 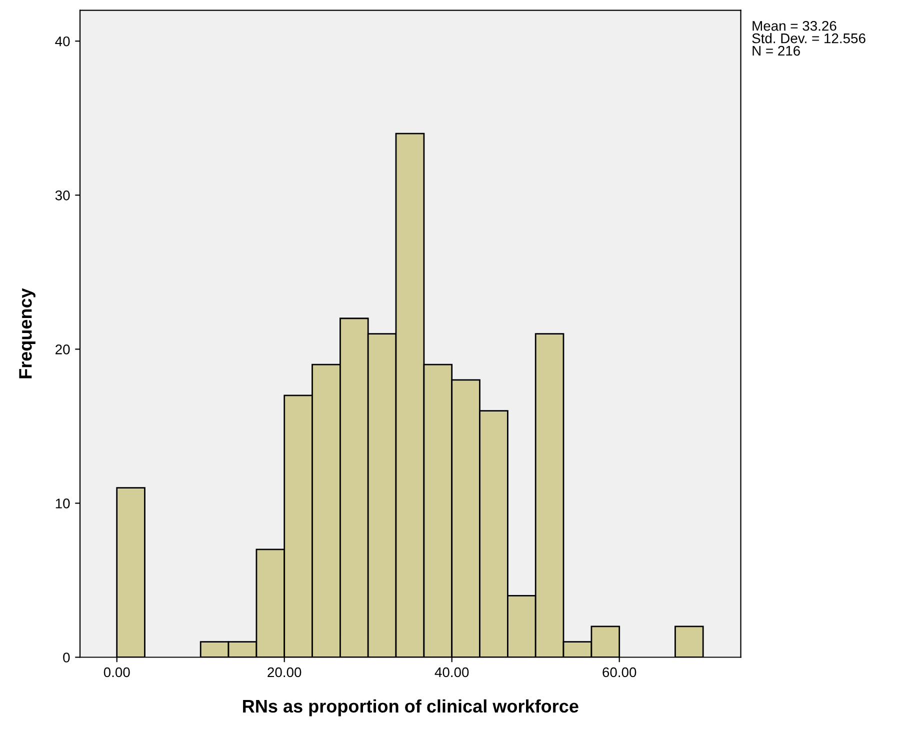 I want to click on y-tick-label: 10, so click(x=63, y=503).